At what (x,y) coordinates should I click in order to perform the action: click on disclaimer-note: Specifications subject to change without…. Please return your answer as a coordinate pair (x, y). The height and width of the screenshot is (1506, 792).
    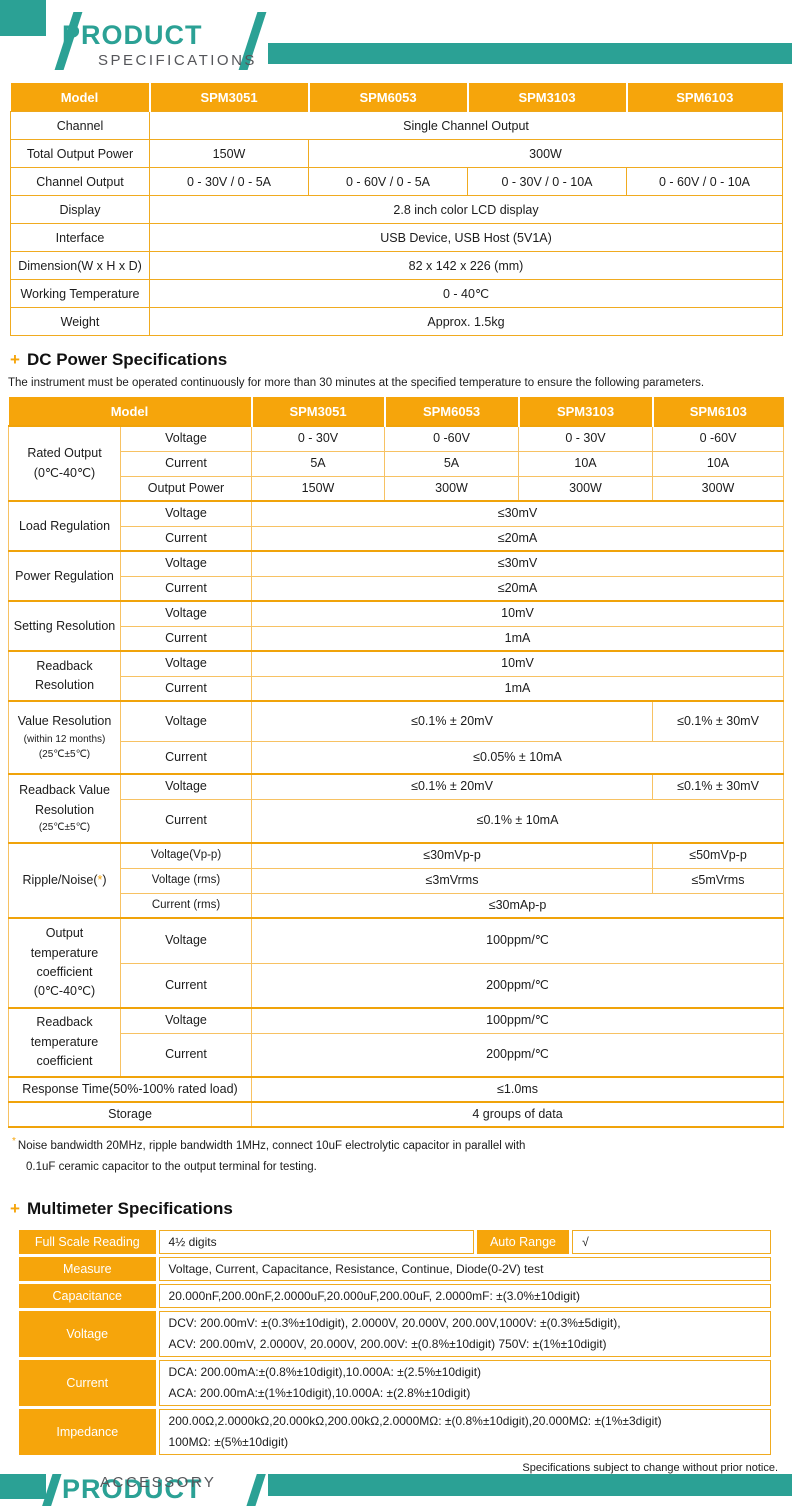
    Looking at the image, I should click on (650, 1467).